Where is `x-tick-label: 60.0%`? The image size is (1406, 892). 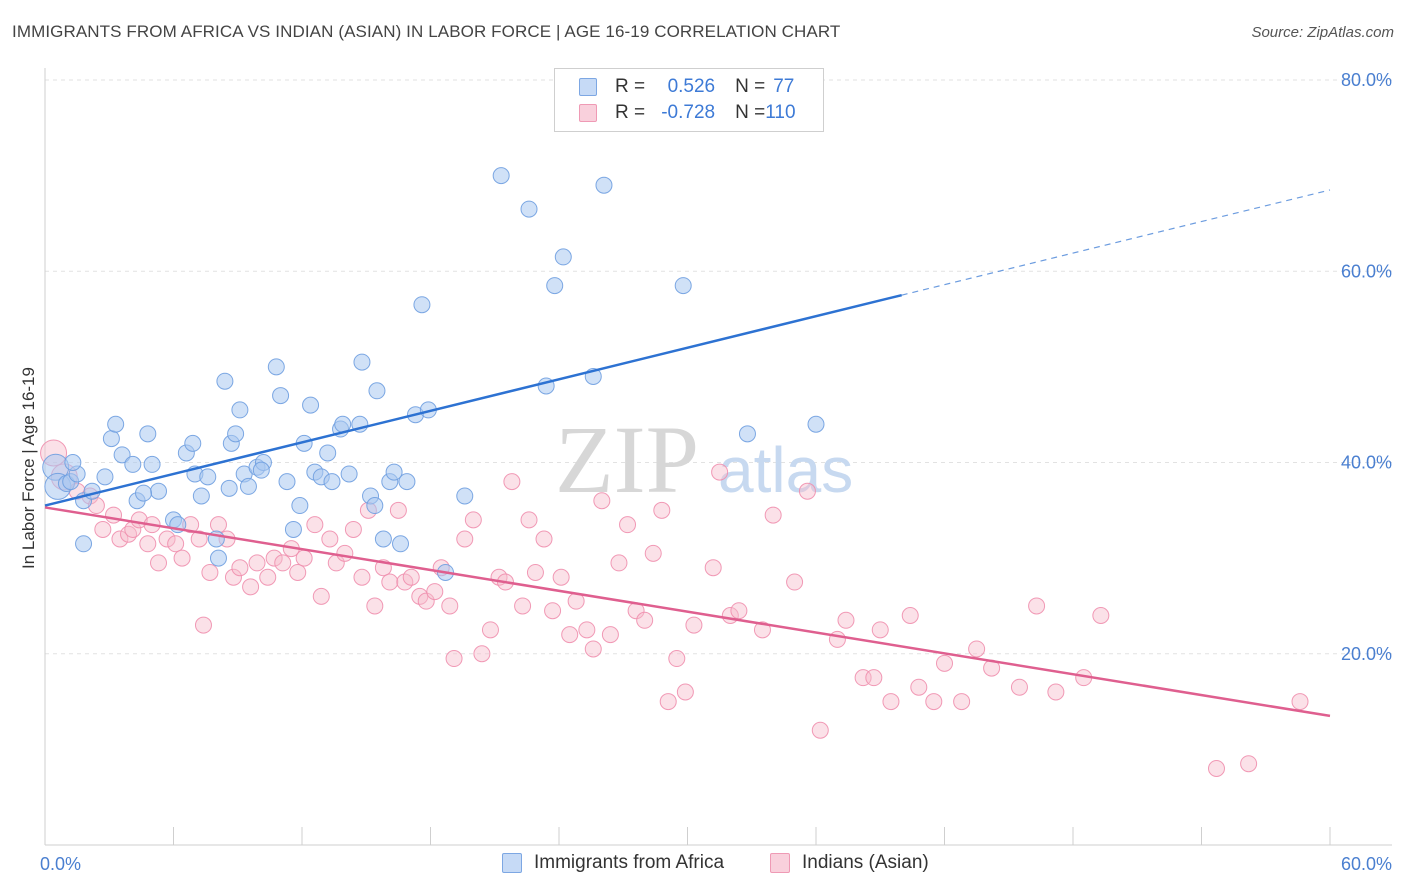 x-tick-label: 60.0% is located at coordinates (1366, 864).